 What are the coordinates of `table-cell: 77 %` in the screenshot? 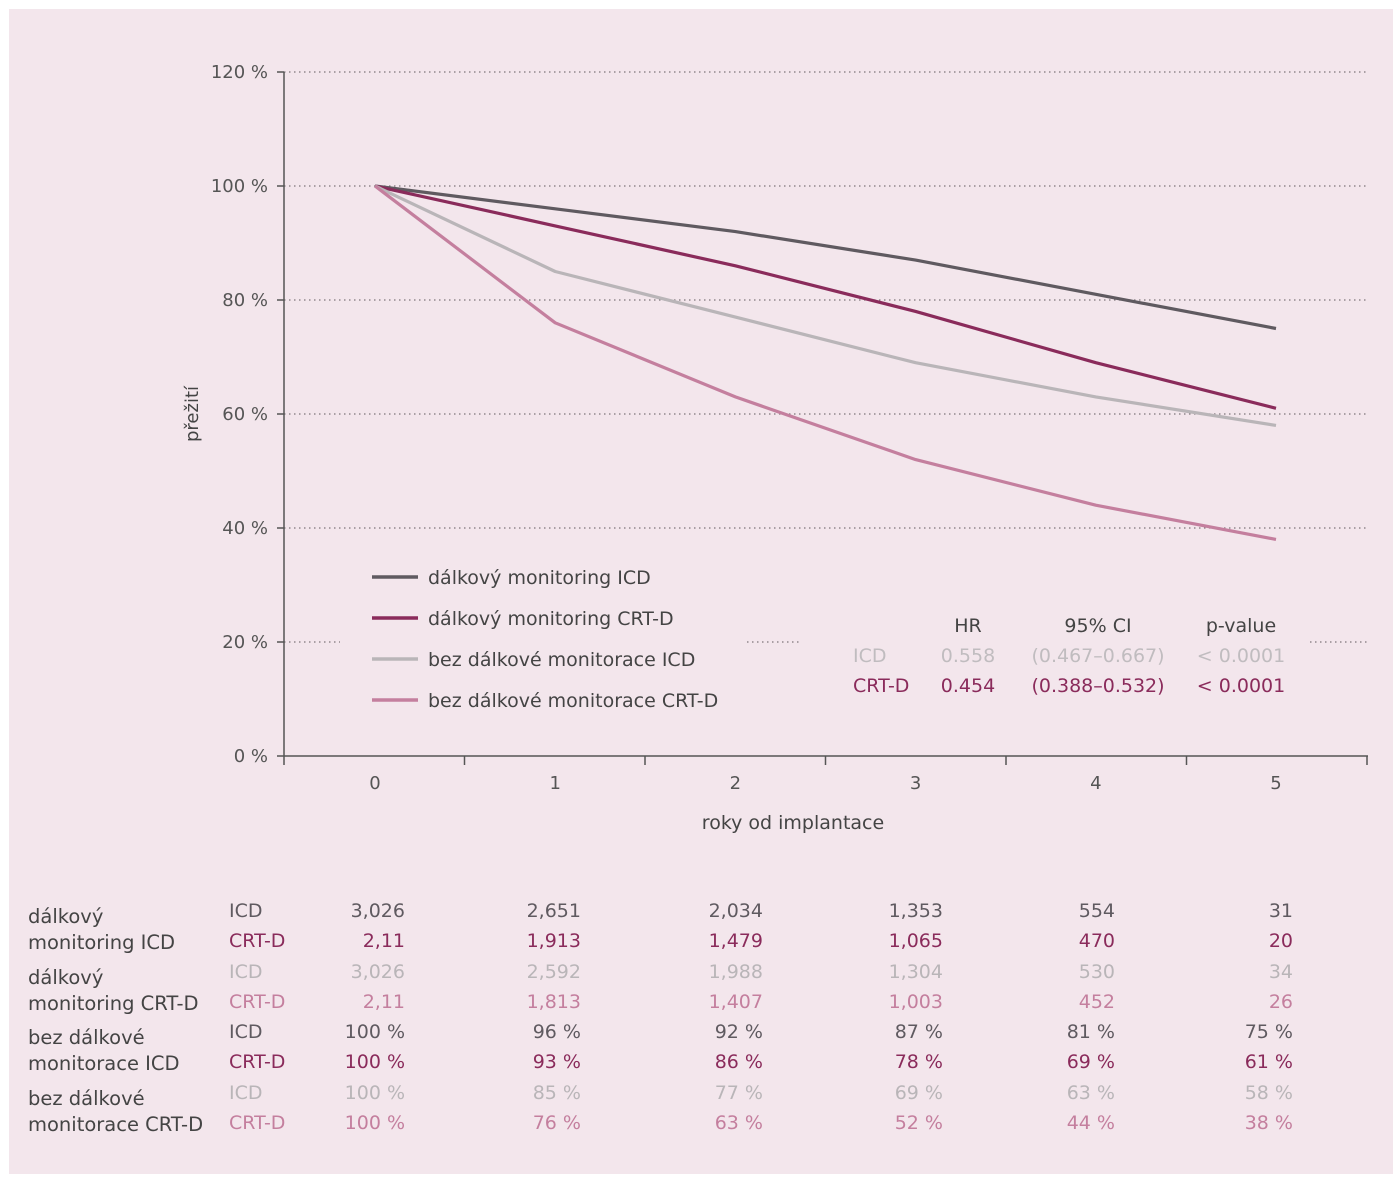 It's located at (738, 1092).